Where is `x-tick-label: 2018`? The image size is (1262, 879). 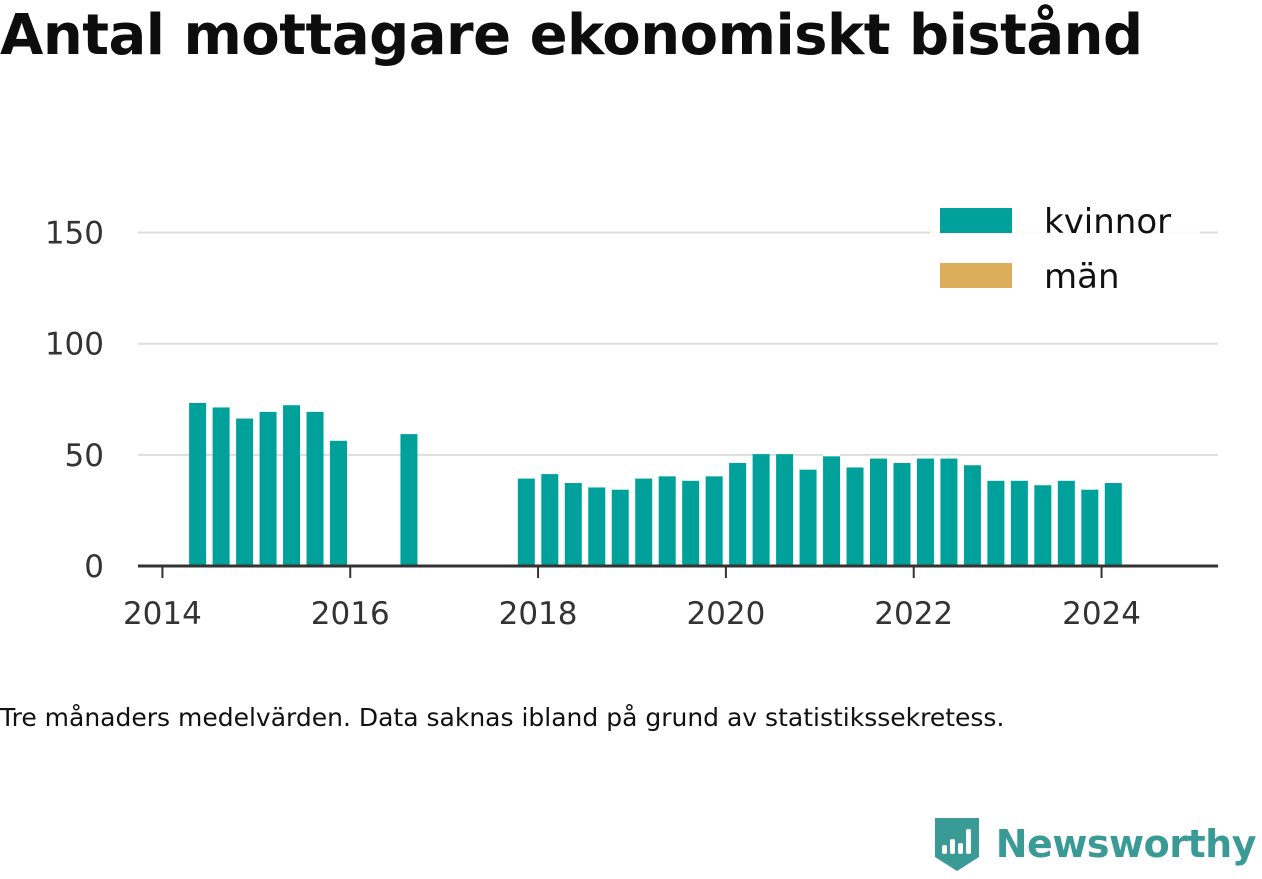
x-tick-label: 2018 is located at coordinates (538, 614).